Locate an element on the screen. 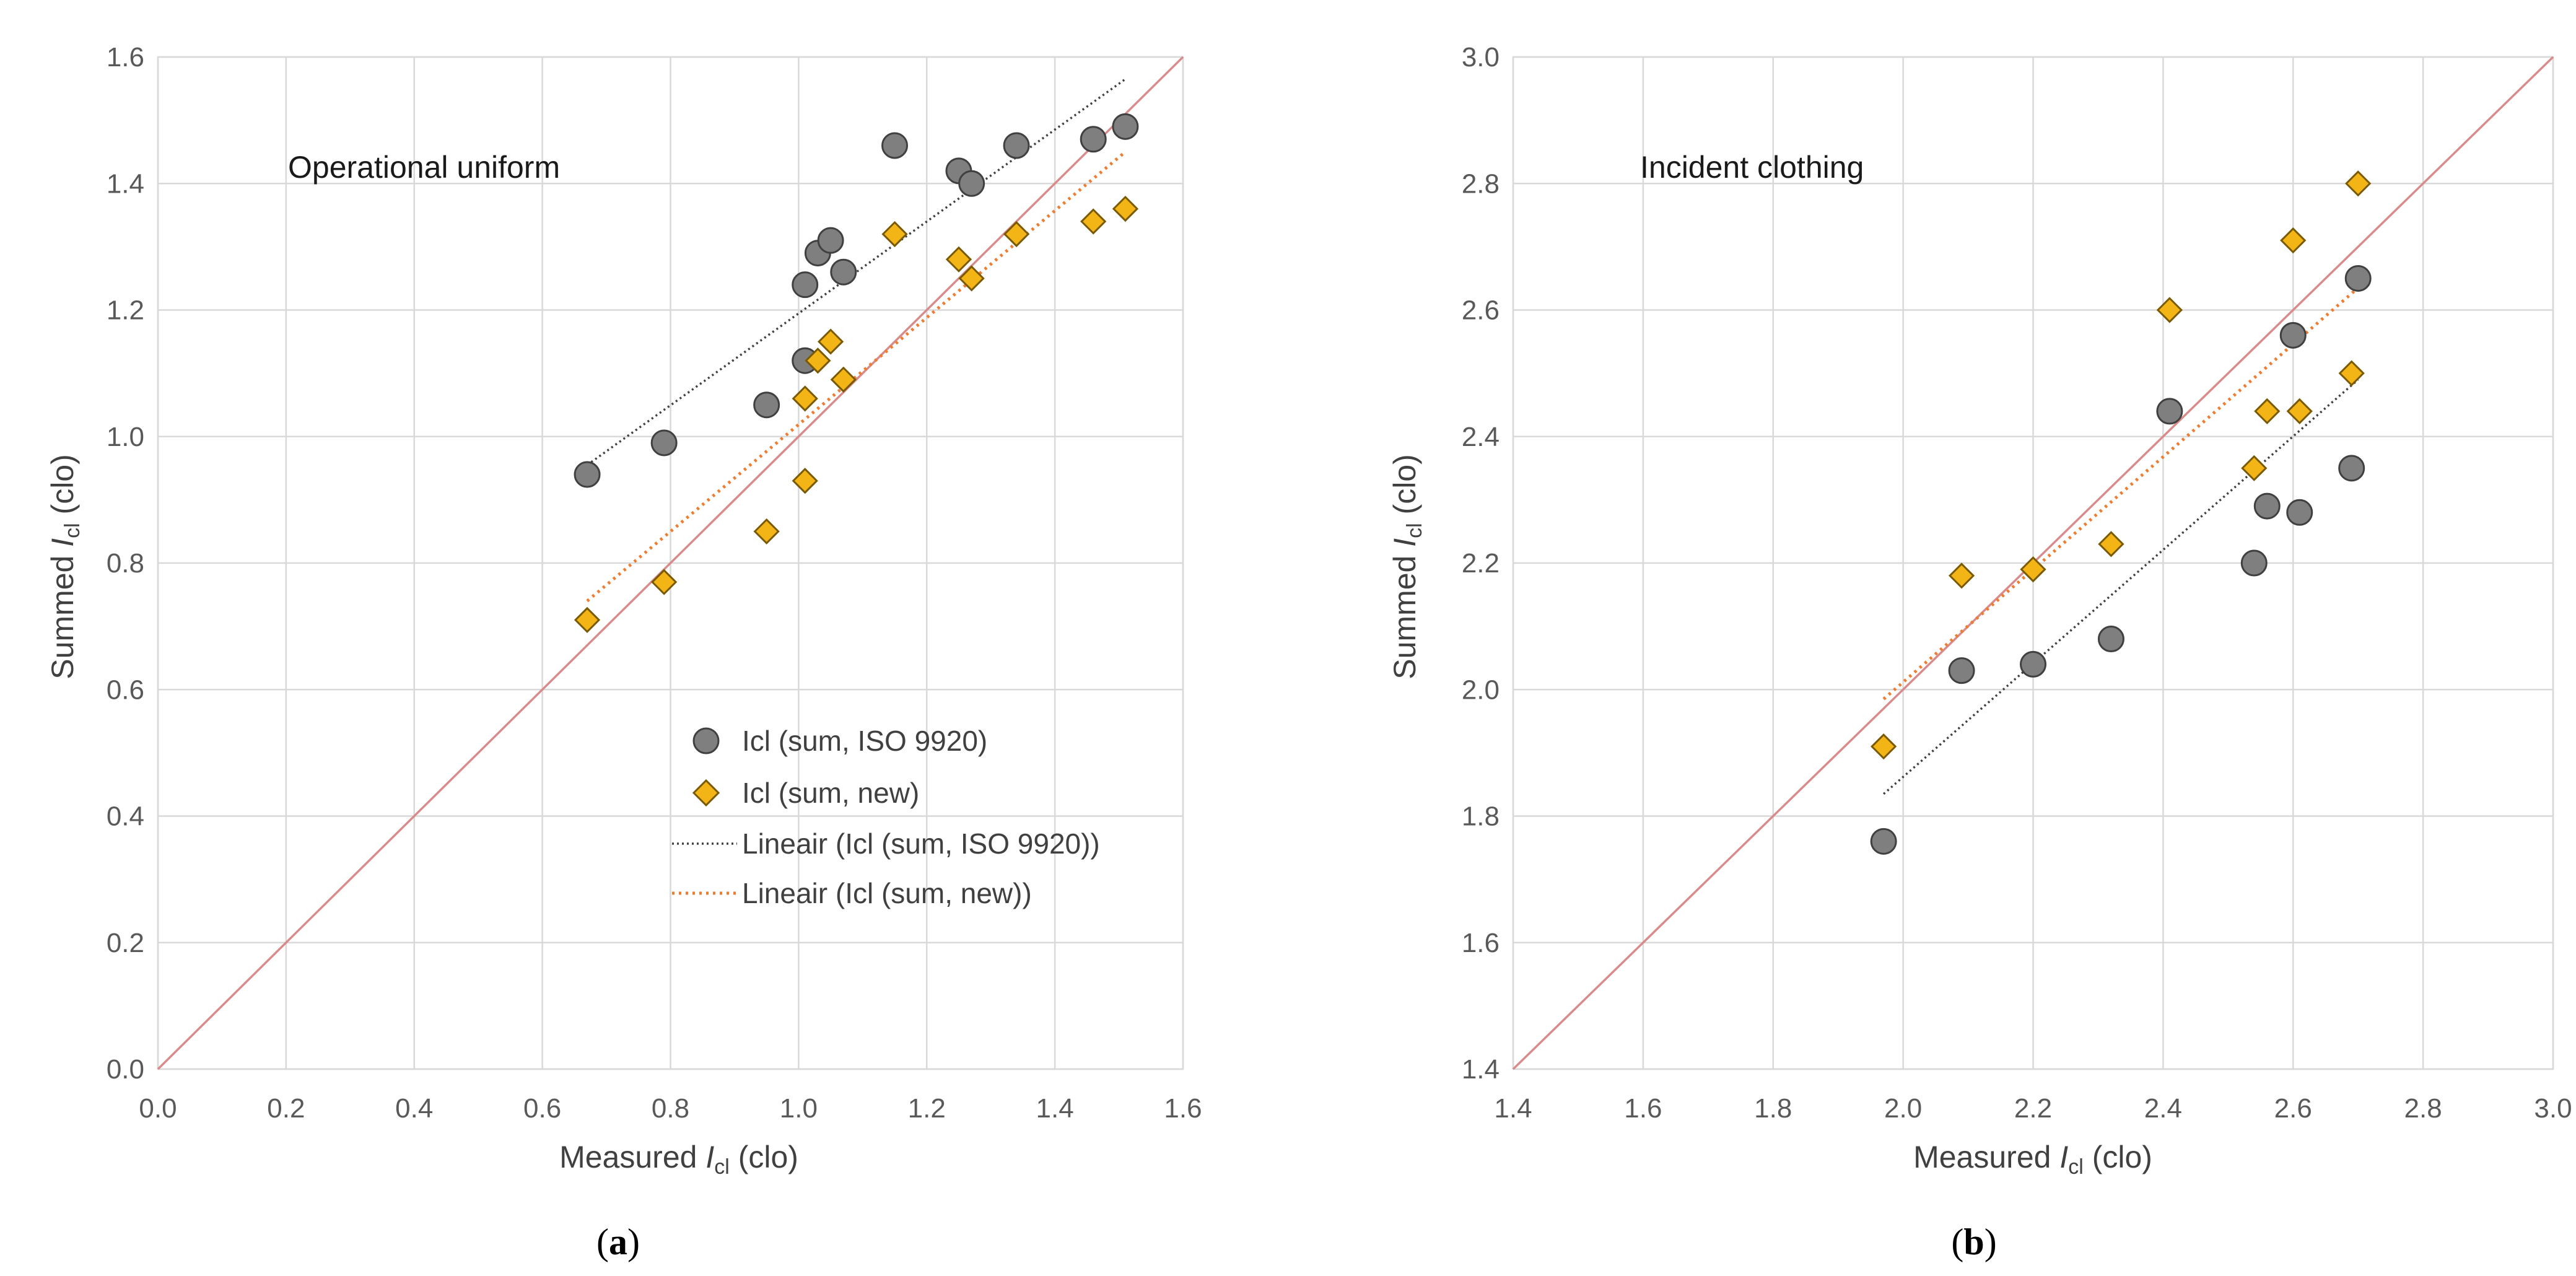 The image size is (2576, 1276). x-tick-label: 2.8 is located at coordinates (2423, 1108).